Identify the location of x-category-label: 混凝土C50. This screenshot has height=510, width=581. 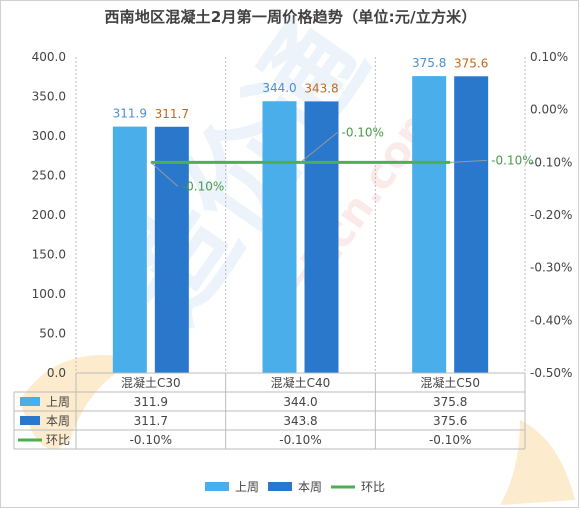
(450, 382).